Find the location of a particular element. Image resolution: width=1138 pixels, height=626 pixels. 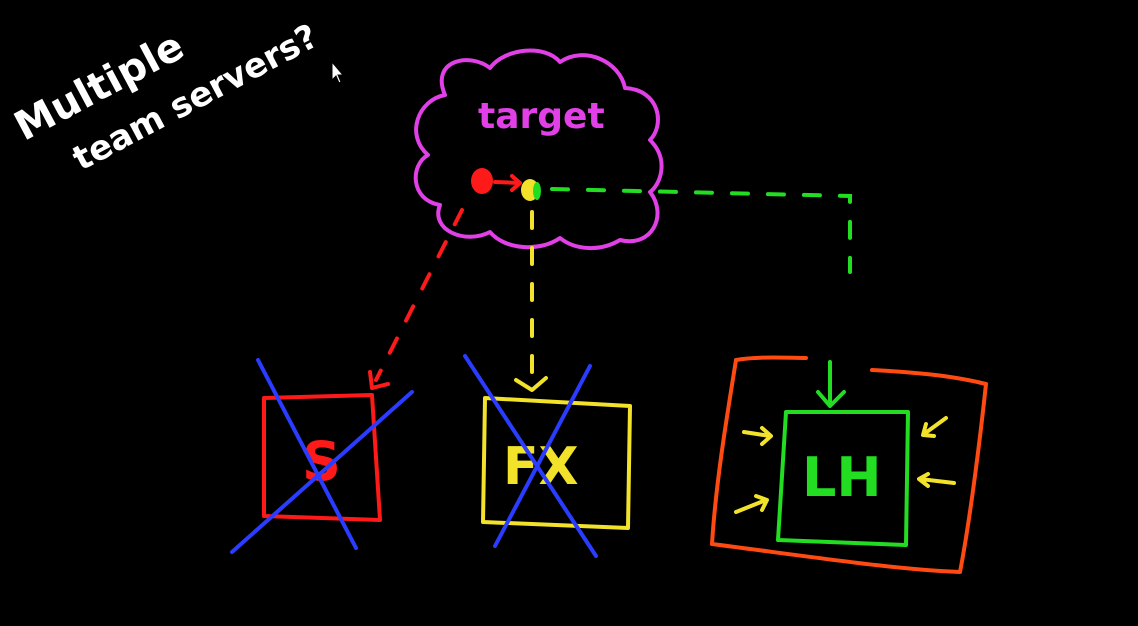

yellow-arrow-right-bottom is located at coordinates (936, 480).